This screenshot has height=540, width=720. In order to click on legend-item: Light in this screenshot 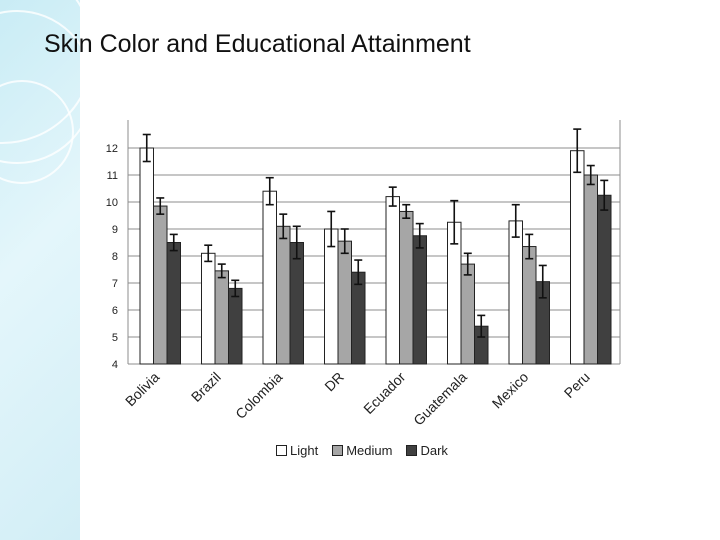, I will do `click(297, 450)`.